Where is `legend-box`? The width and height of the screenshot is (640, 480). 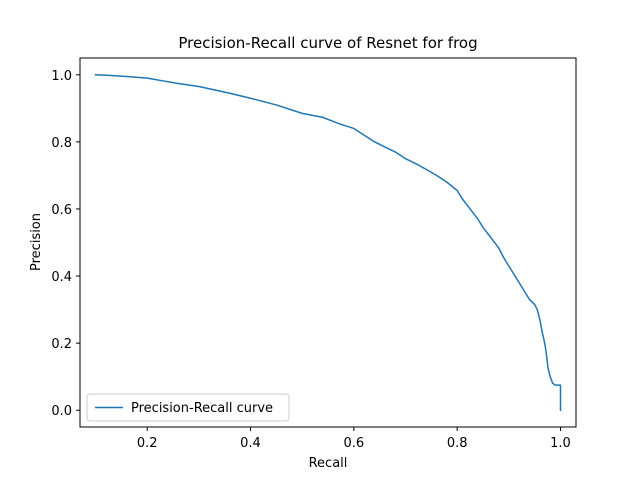 legend-box is located at coordinates (188, 407).